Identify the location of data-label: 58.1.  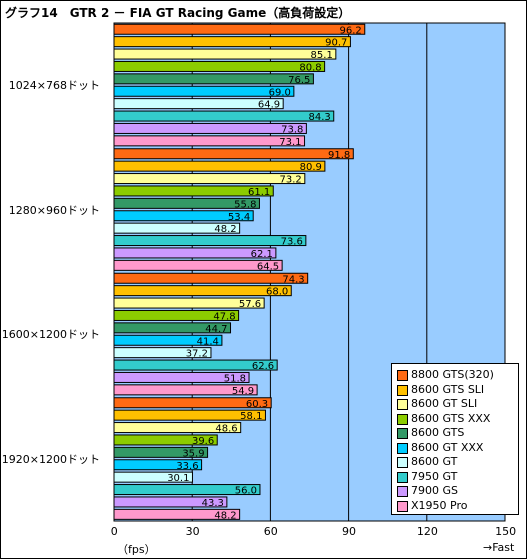
(251, 416).